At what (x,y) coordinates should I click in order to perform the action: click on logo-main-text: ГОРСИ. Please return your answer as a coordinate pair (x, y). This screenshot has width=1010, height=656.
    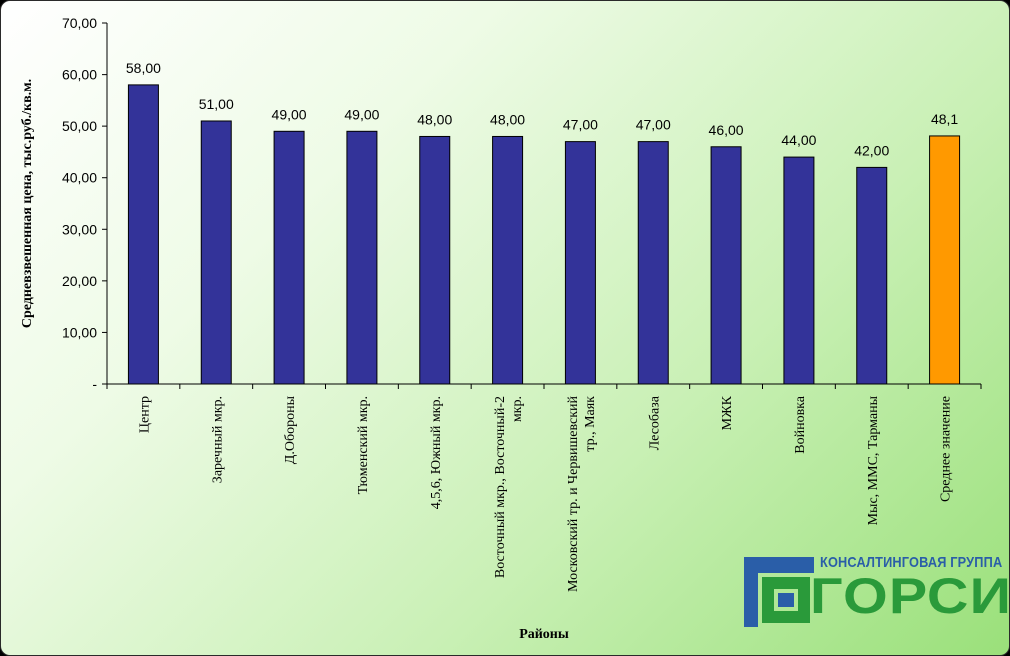
    Looking at the image, I should click on (910, 596).